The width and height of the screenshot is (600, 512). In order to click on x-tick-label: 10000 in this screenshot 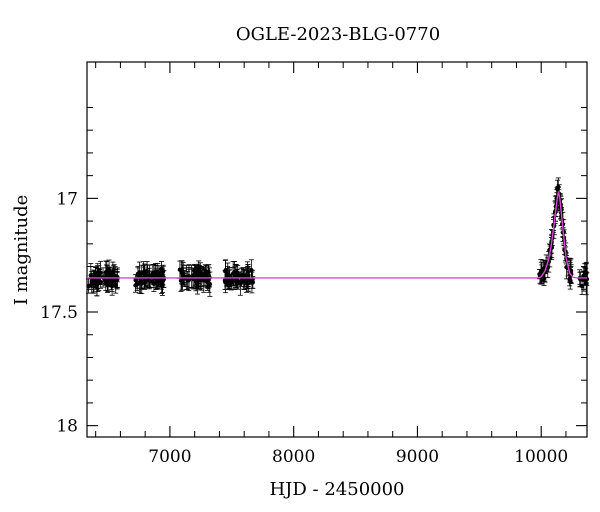, I will do `click(541, 457)`.